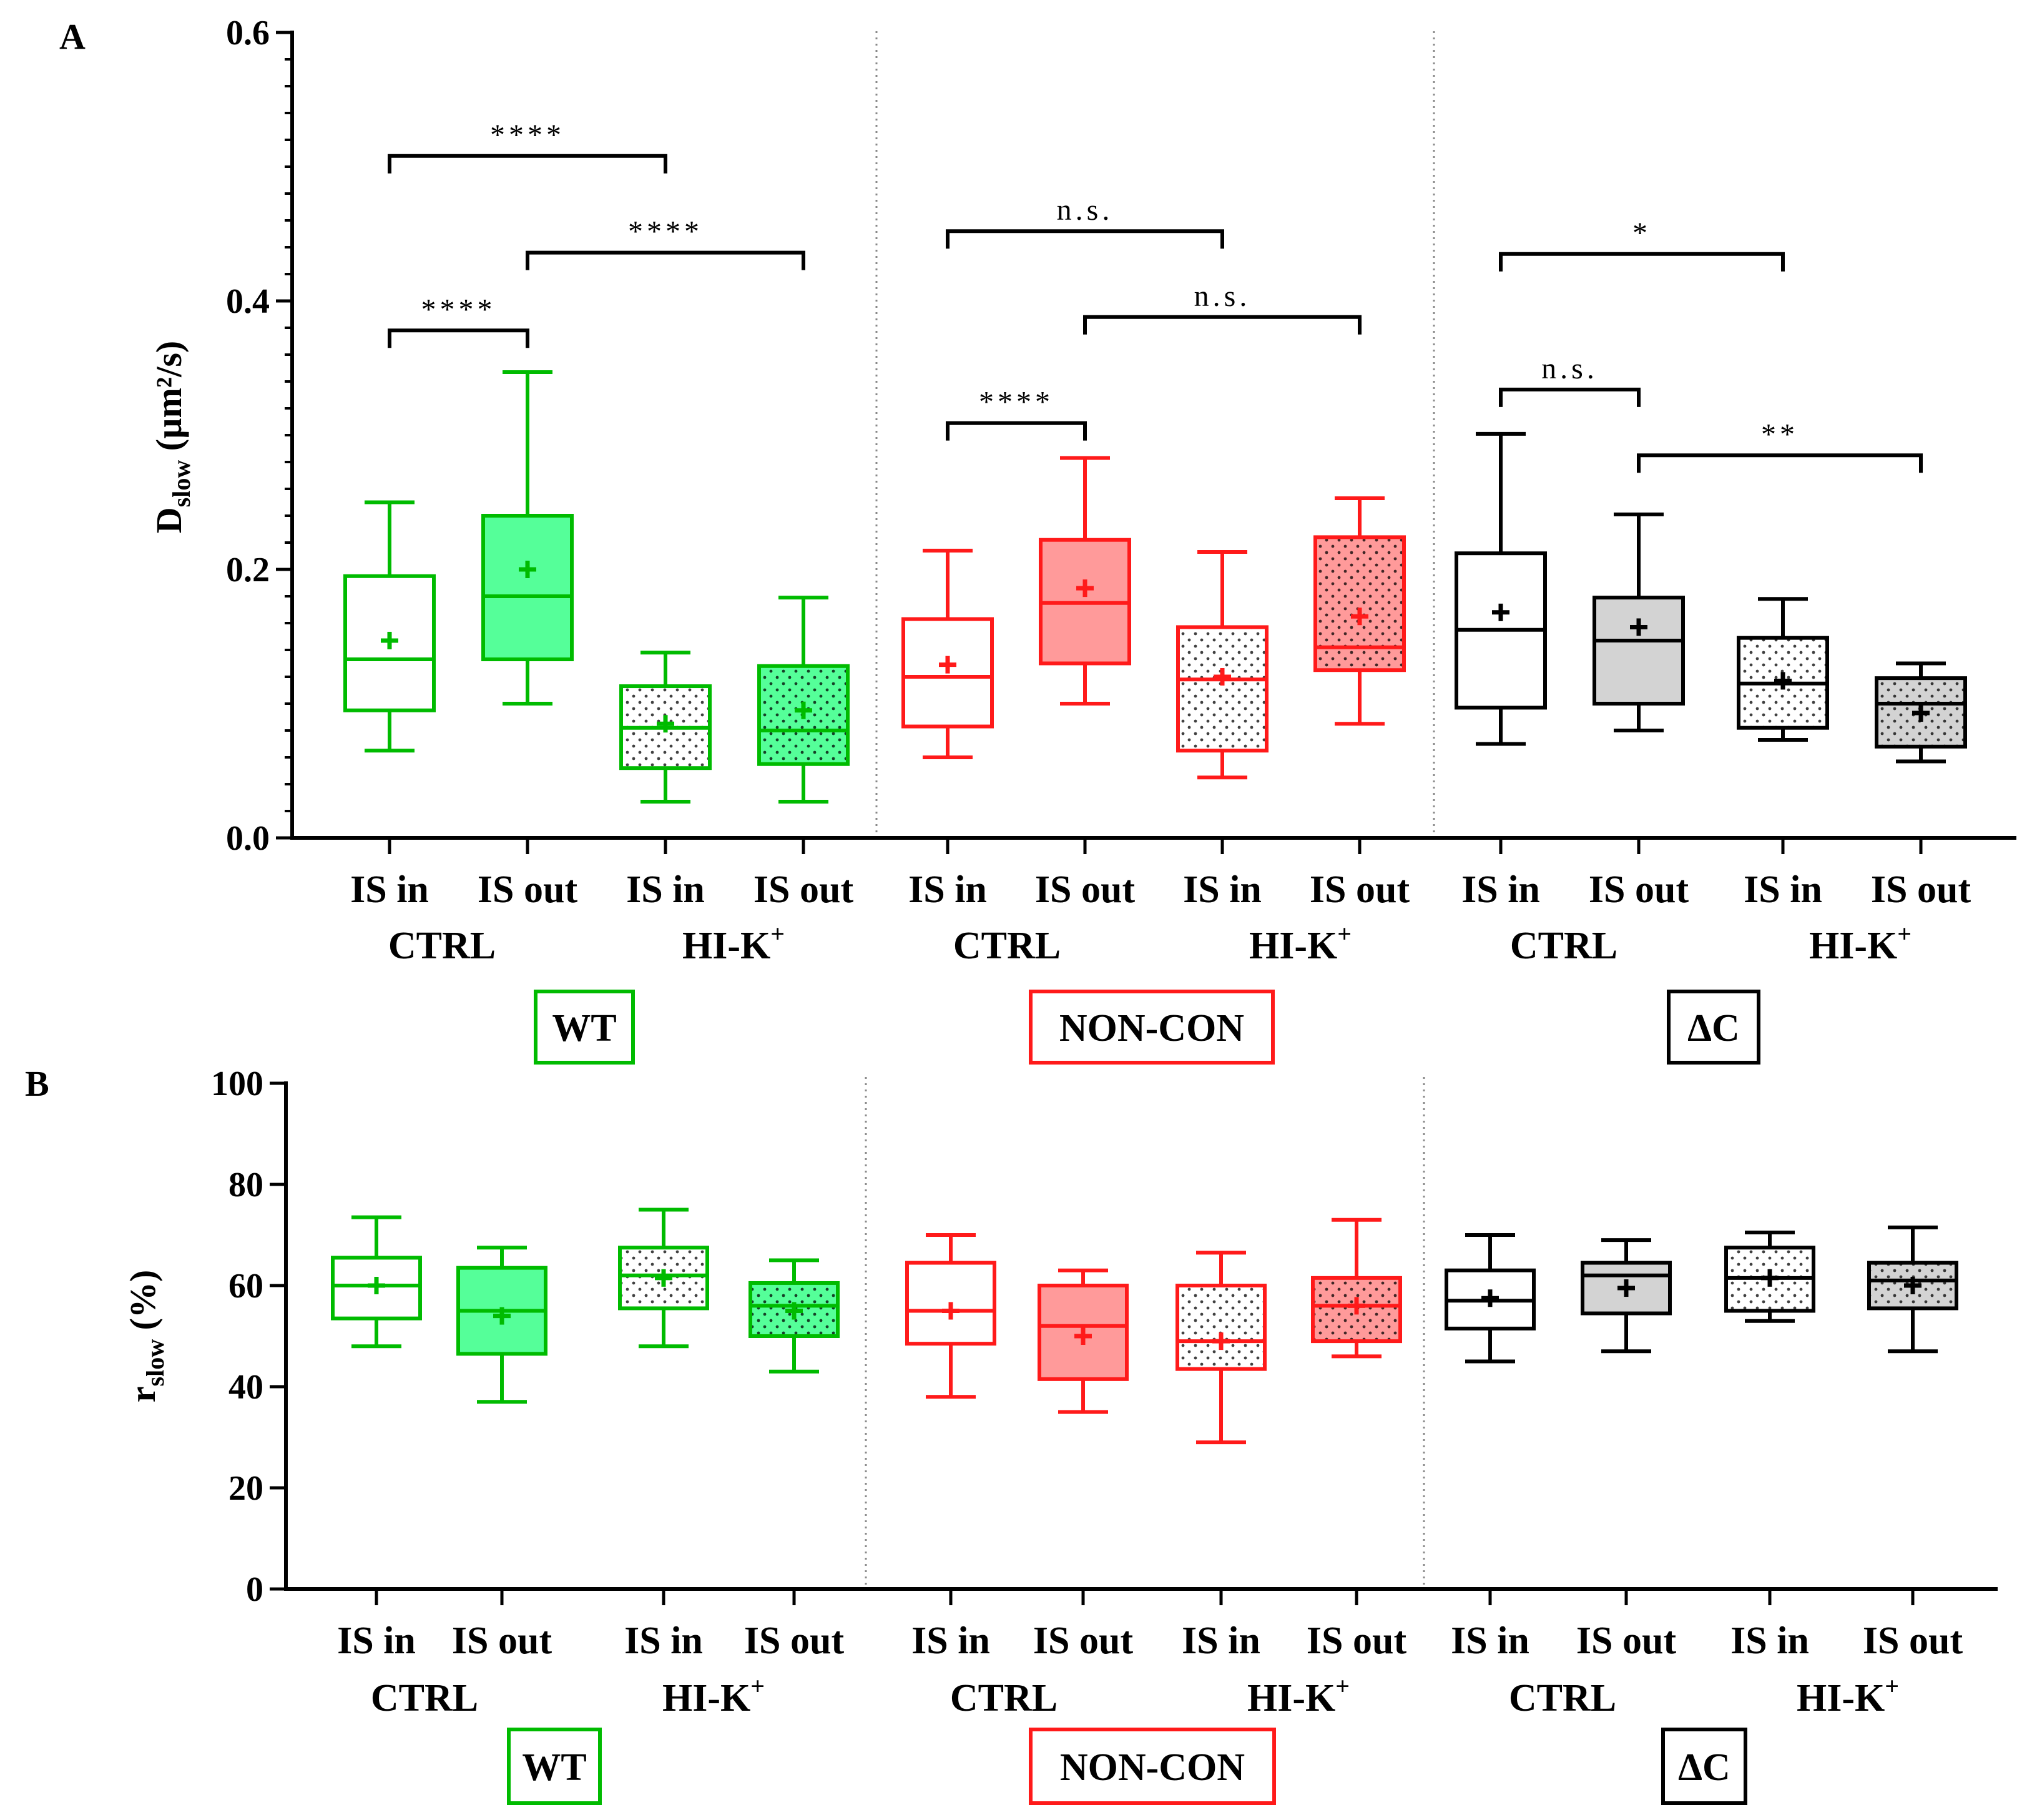 The height and width of the screenshot is (1820, 2027). Describe the element at coordinates (245, 1488) in the screenshot. I see `y-tick-label: 20` at that location.